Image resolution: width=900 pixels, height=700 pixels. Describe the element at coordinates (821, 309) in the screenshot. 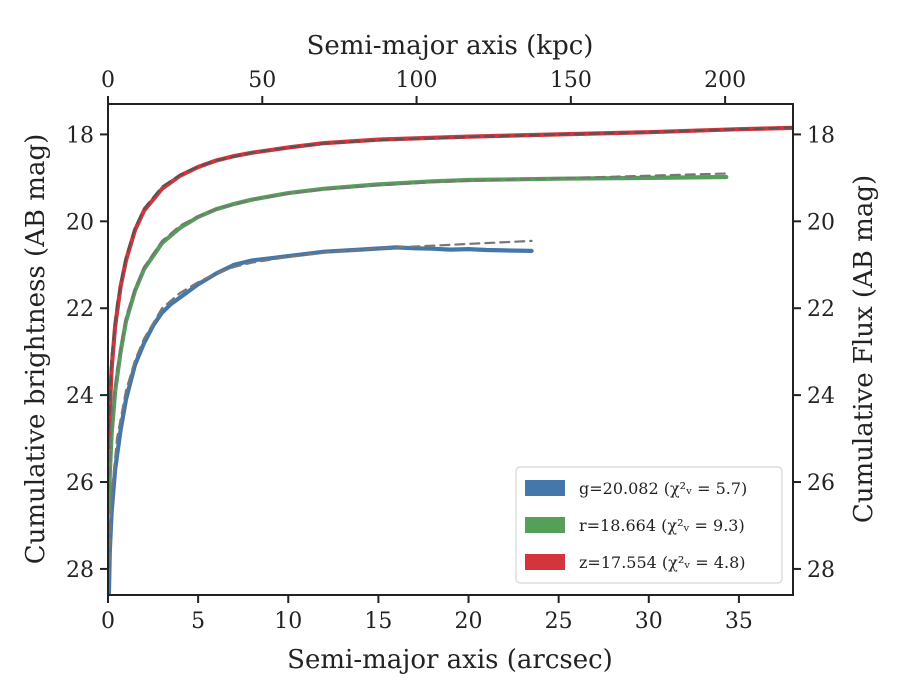

I see `right-y-tick-label: 22` at that location.